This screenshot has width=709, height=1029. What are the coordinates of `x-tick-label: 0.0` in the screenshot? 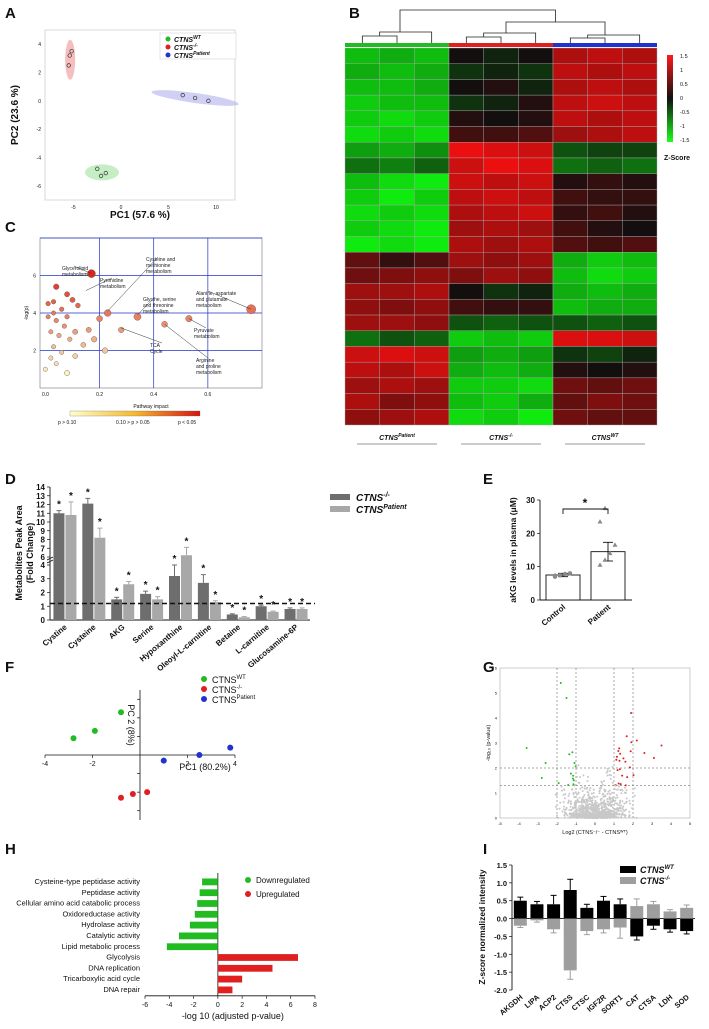 It's located at (45, 395).